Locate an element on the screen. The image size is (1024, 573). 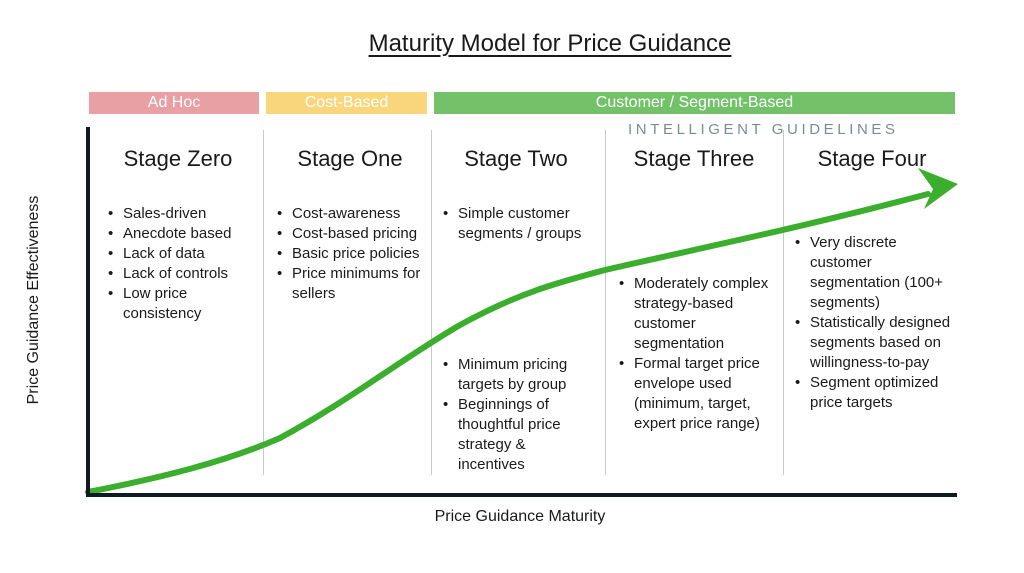
band-customer-segment-based: Customer / Segment-Based is located at coordinates (694, 103).